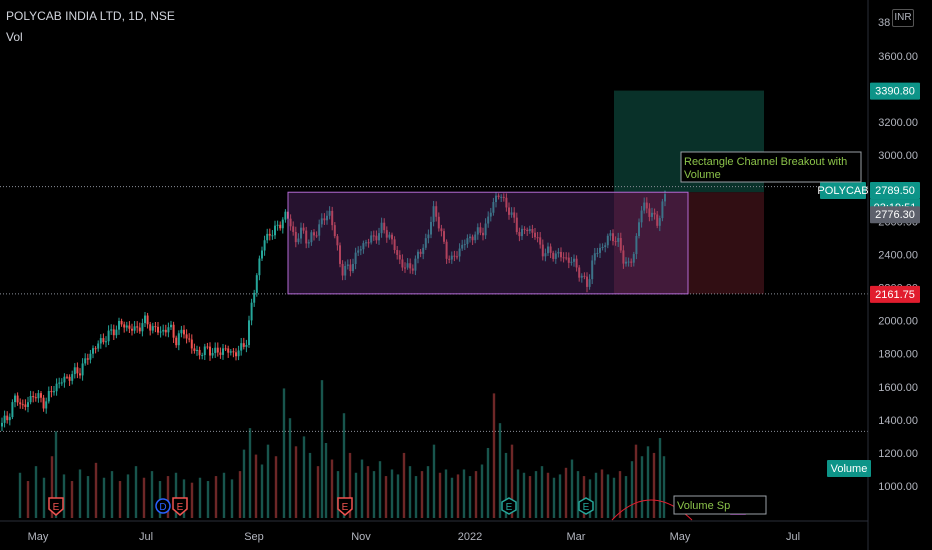 The image size is (932, 550). I want to click on volume-tag-bg, so click(849, 468).